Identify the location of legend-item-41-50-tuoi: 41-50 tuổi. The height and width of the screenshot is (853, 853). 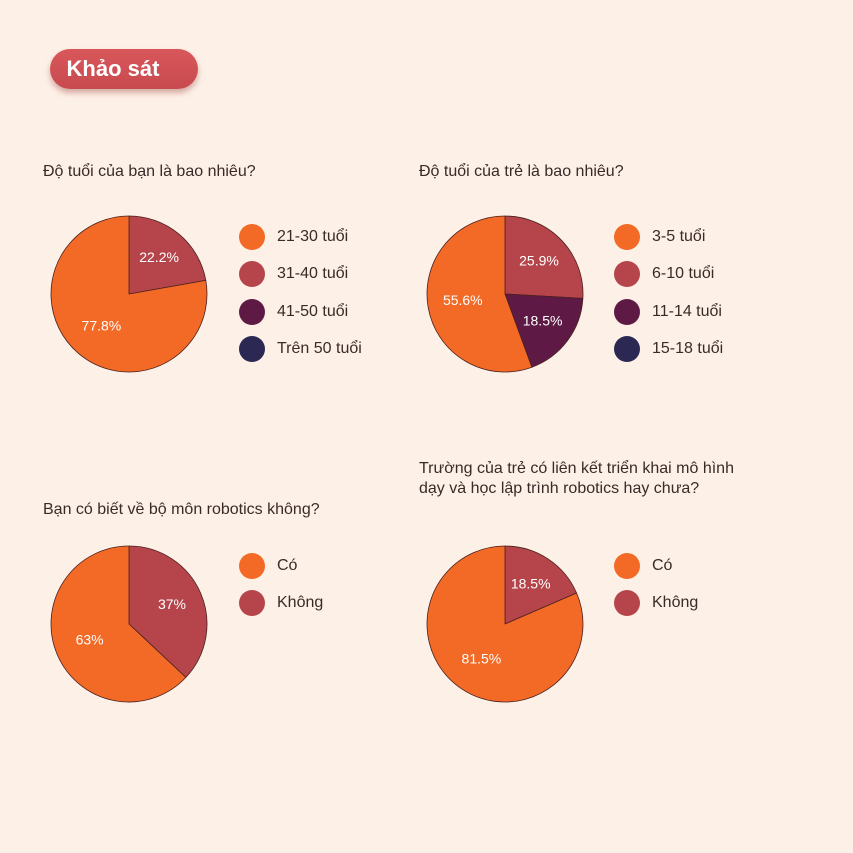
(300, 312).